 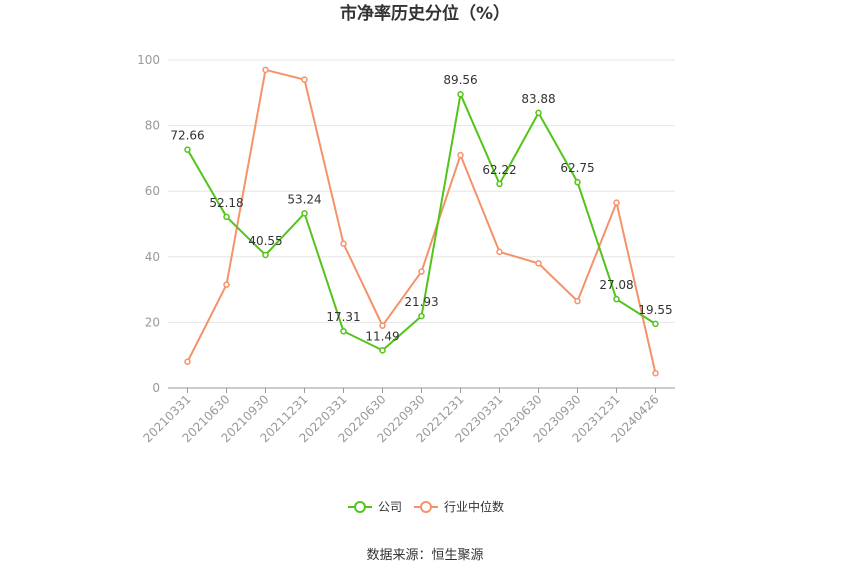 I want to click on y-axis: 0 20 40 60 80 100, so click(x=148, y=224).